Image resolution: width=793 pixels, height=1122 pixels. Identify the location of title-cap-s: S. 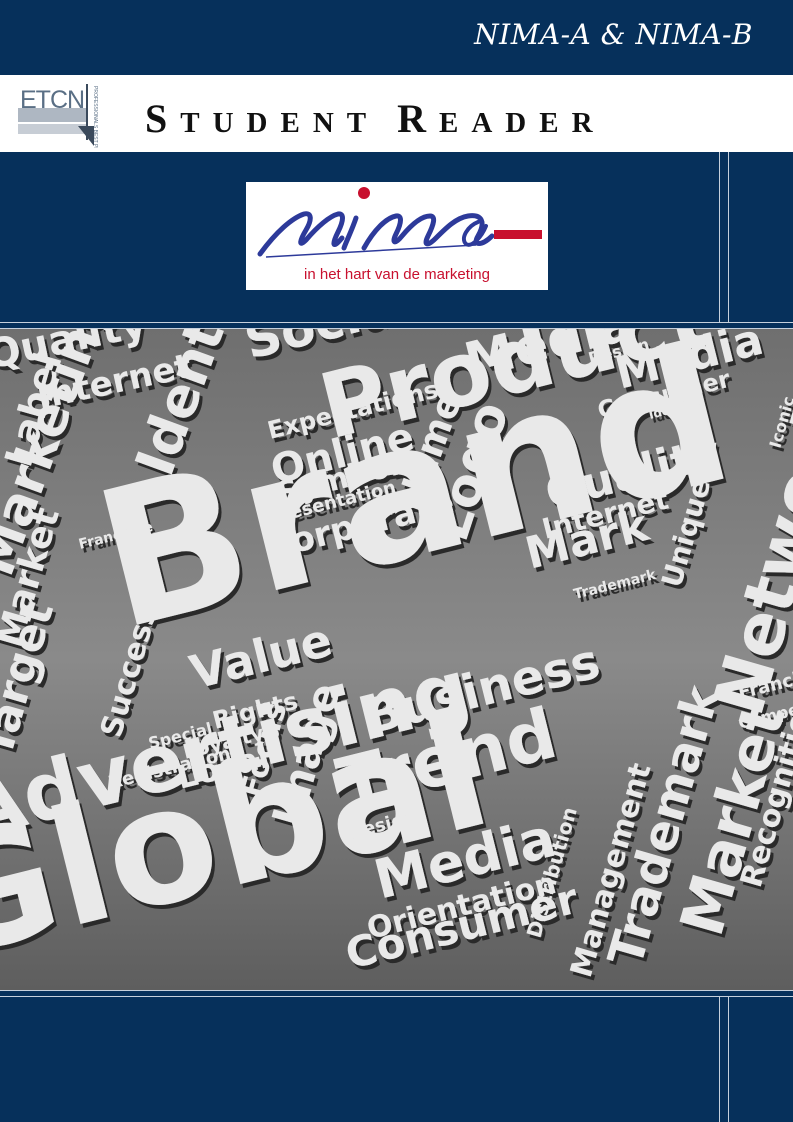
(163, 118).